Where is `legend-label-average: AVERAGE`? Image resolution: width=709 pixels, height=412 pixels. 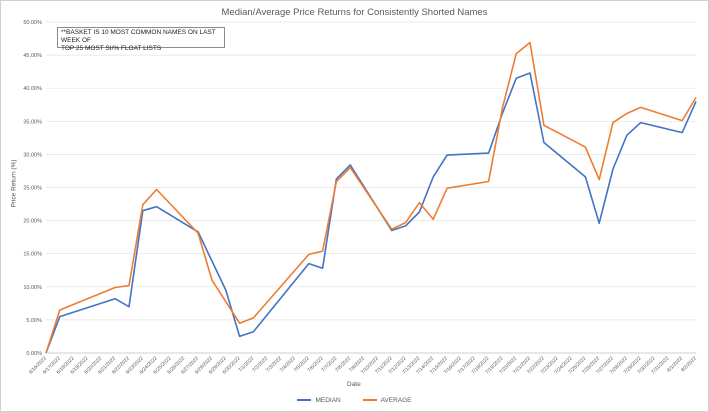
legend-label-average: AVERAGE is located at coordinates (396, 400).